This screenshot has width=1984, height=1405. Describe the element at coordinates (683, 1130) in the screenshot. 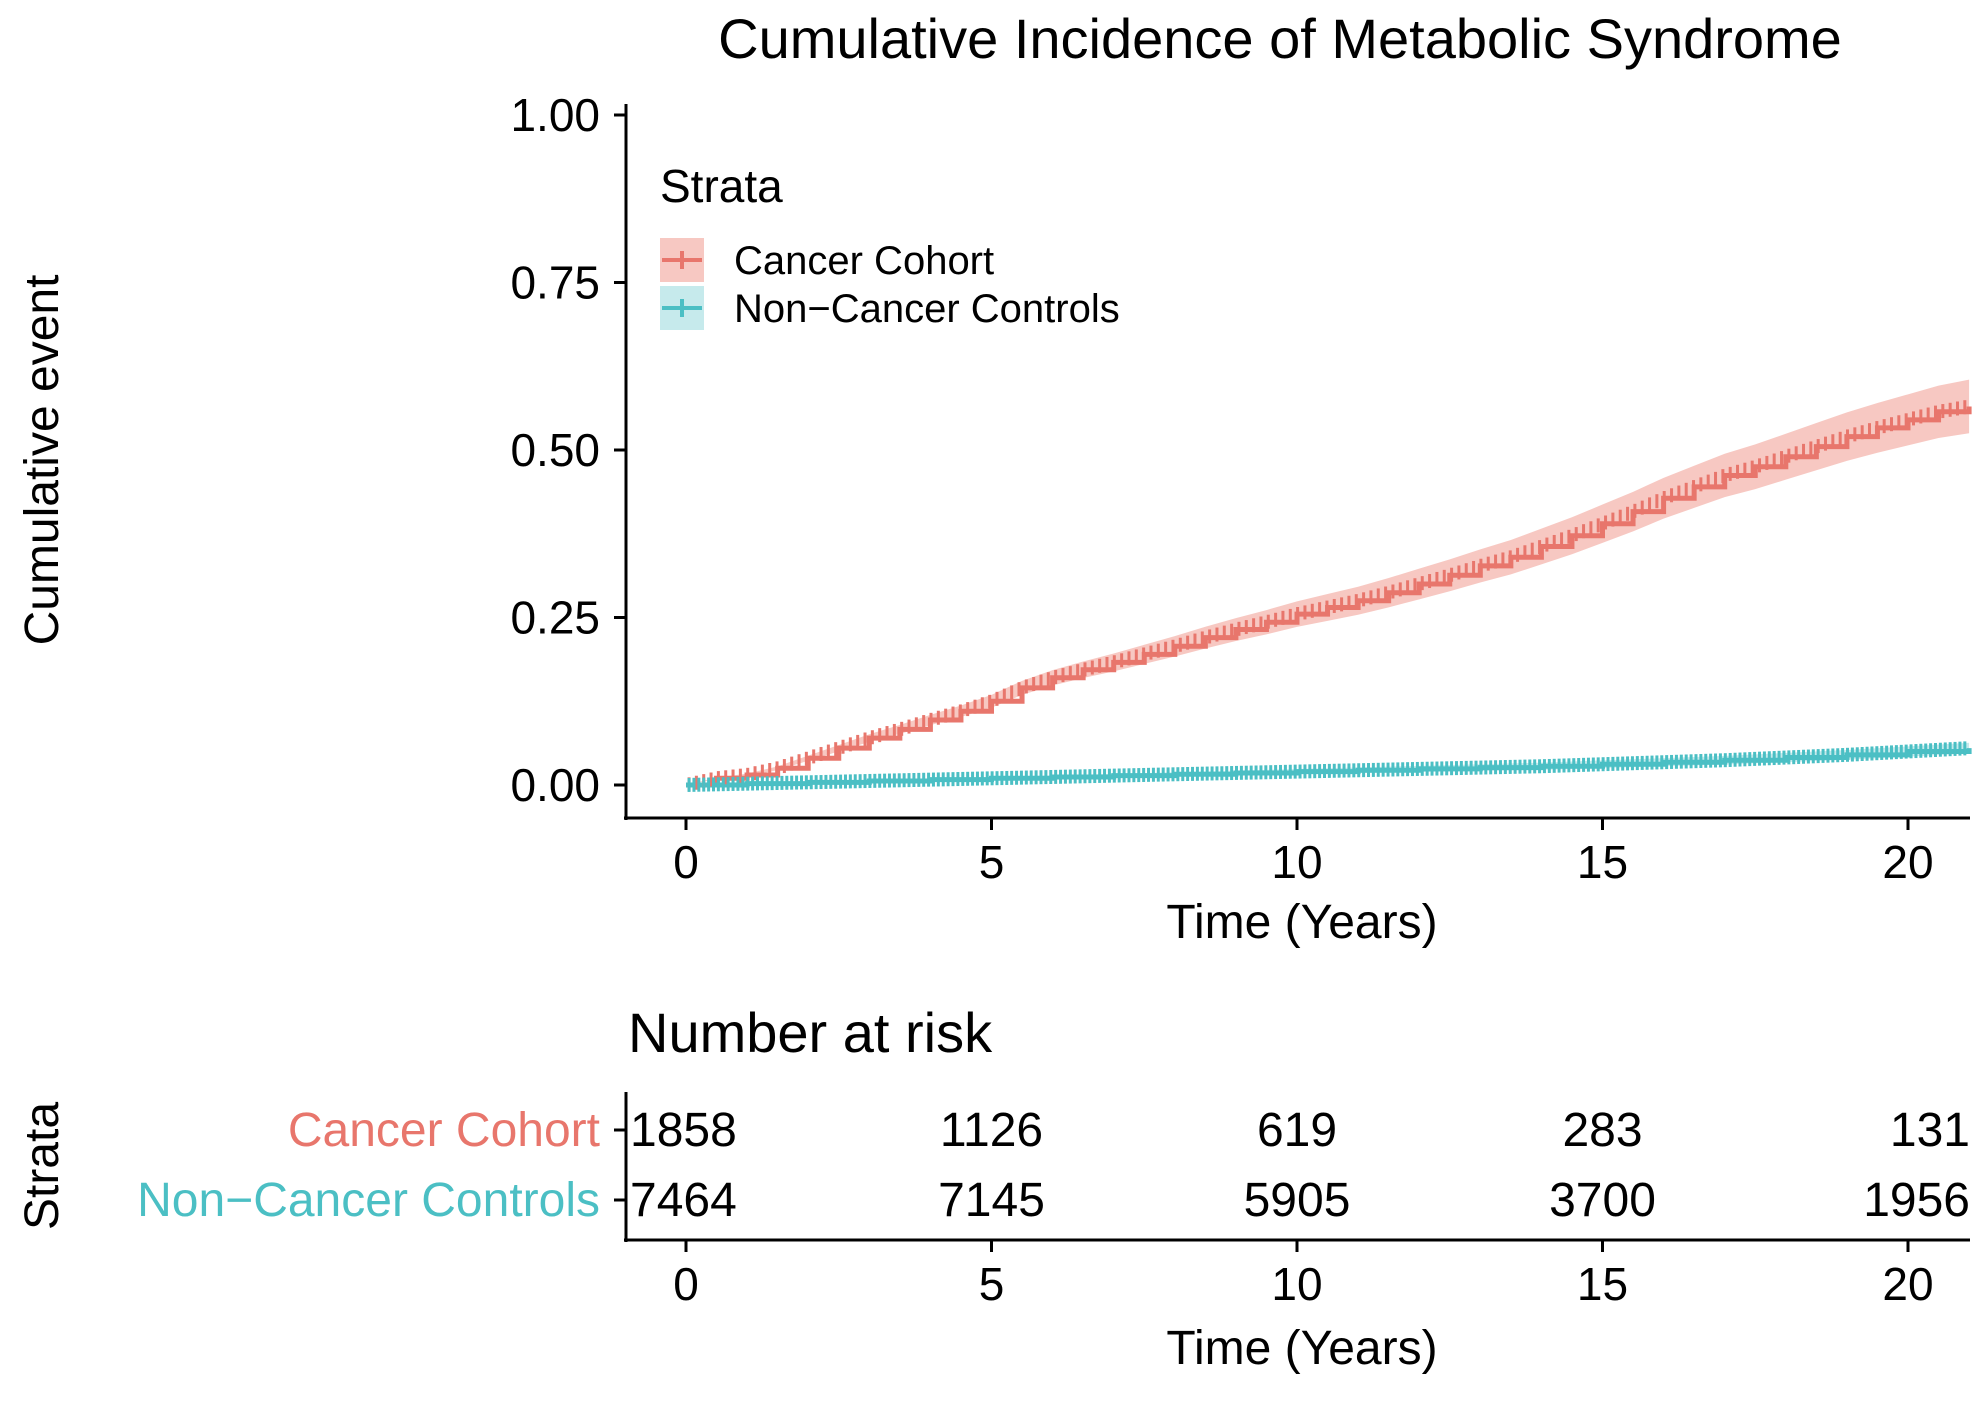

I see `risk-value: 1858` at that location.